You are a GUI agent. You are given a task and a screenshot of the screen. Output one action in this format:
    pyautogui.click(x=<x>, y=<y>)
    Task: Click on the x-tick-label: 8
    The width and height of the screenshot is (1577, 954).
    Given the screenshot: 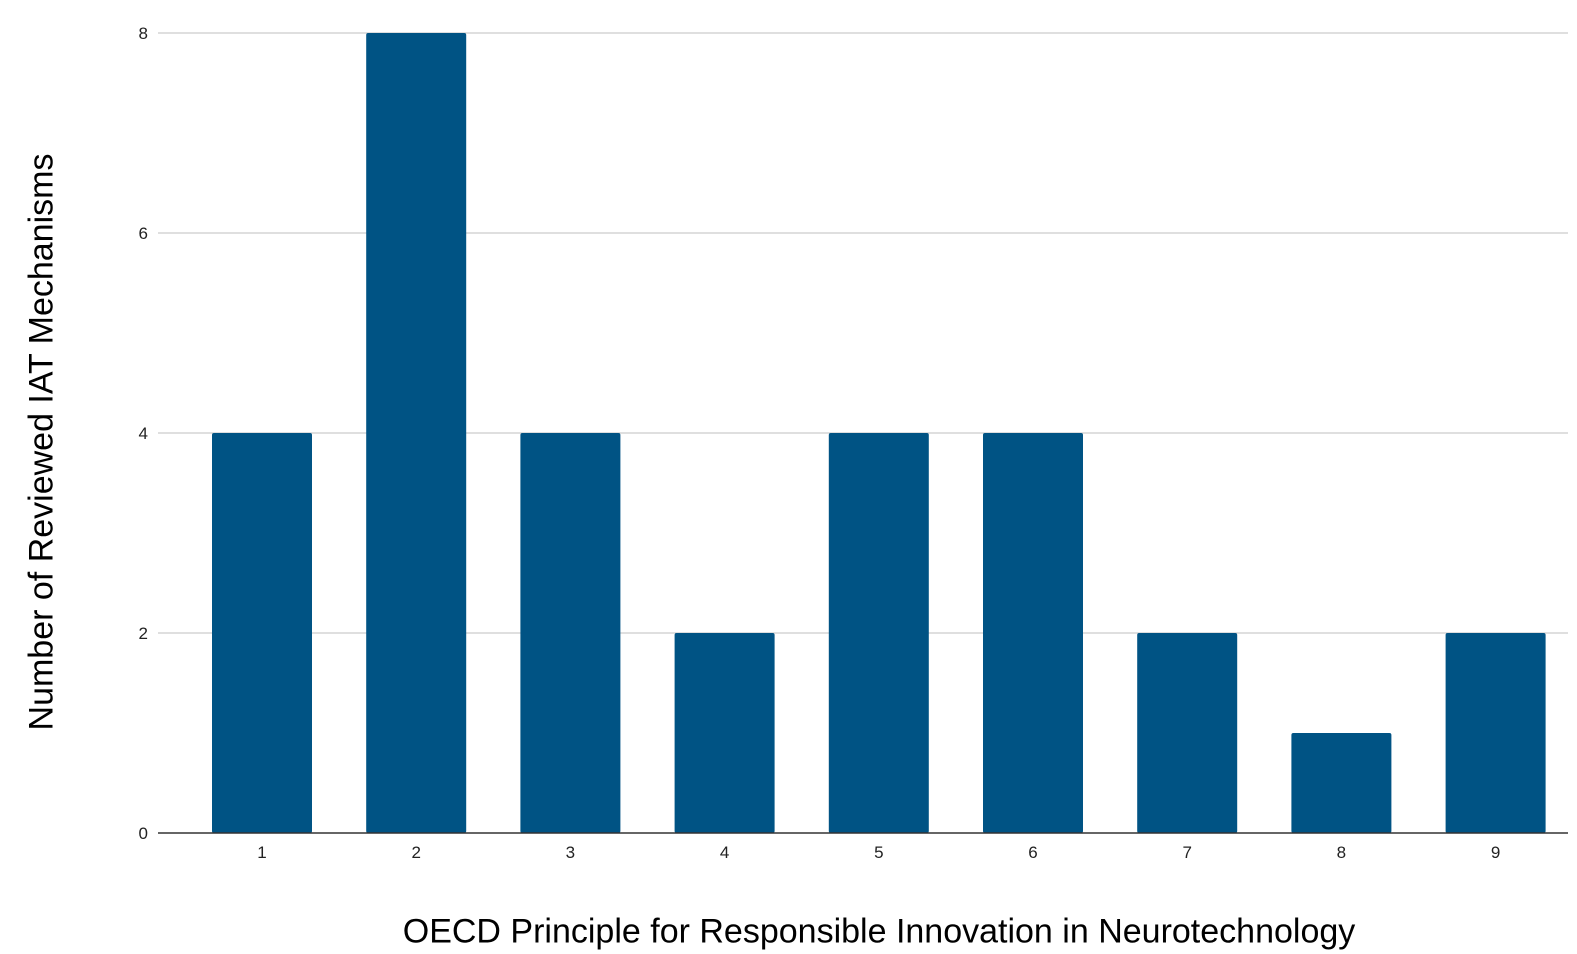 What is the action you would take?
    pyautogui.click(x=1341, y=852)
    